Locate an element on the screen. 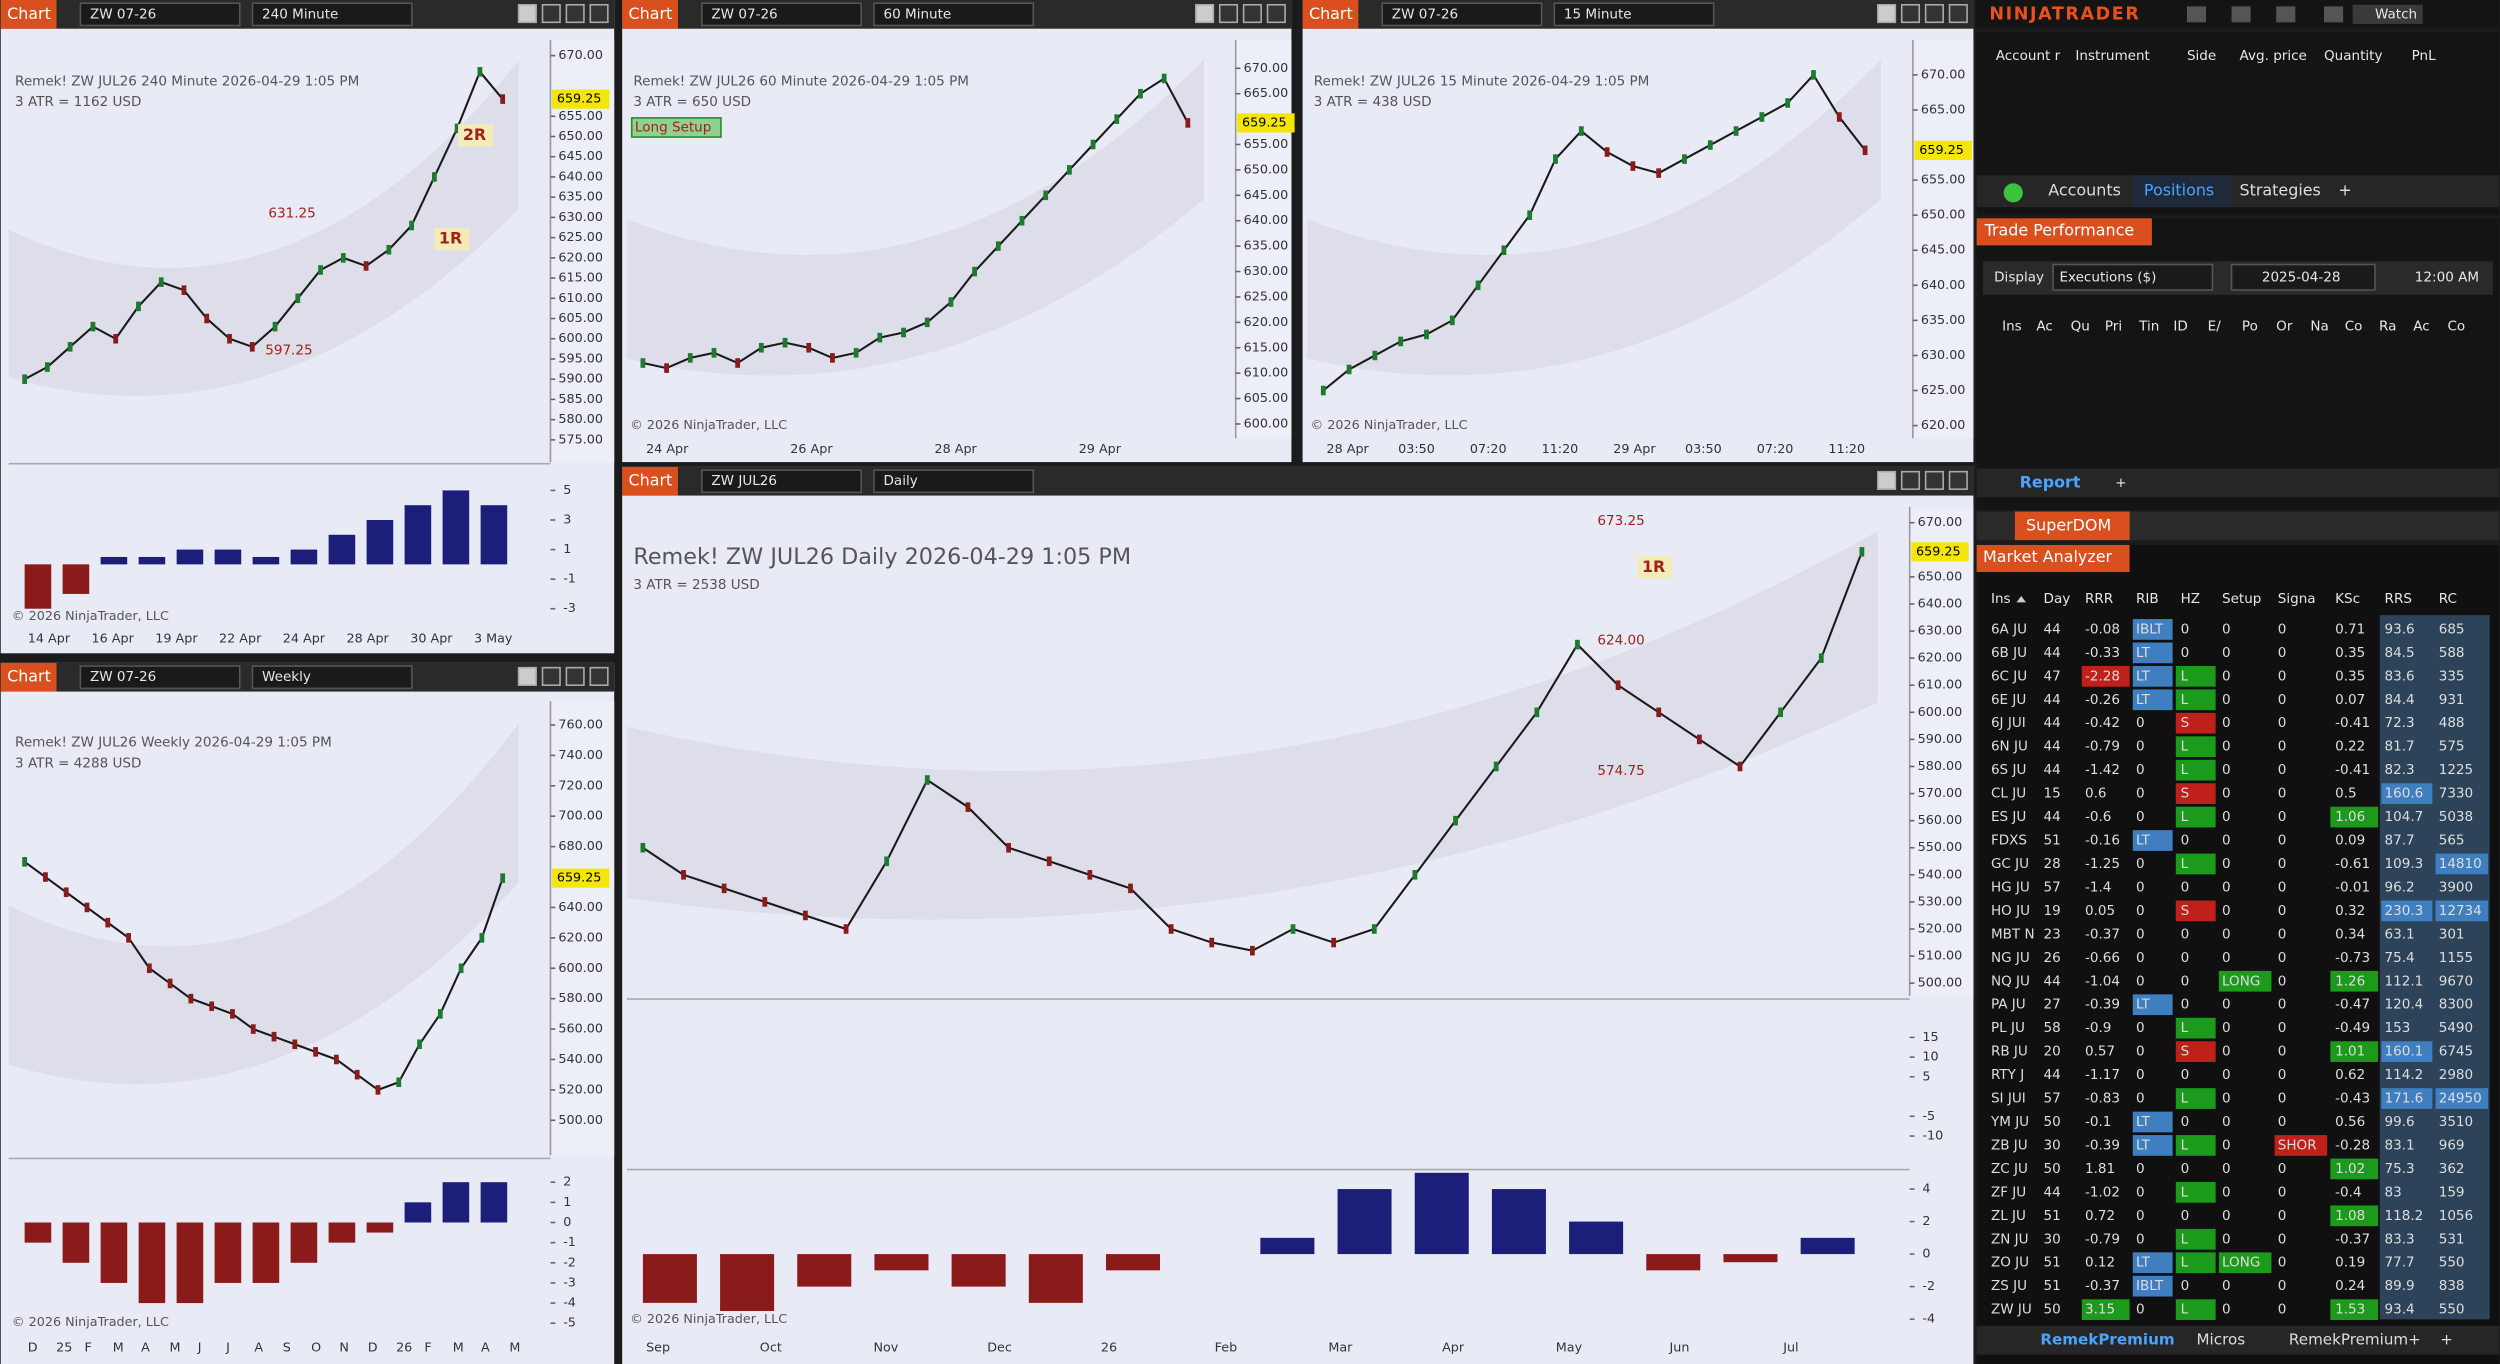 The height and width of the screenshot is (1364, 2500). column-header: RIB is located at coordinates (2147, 599).